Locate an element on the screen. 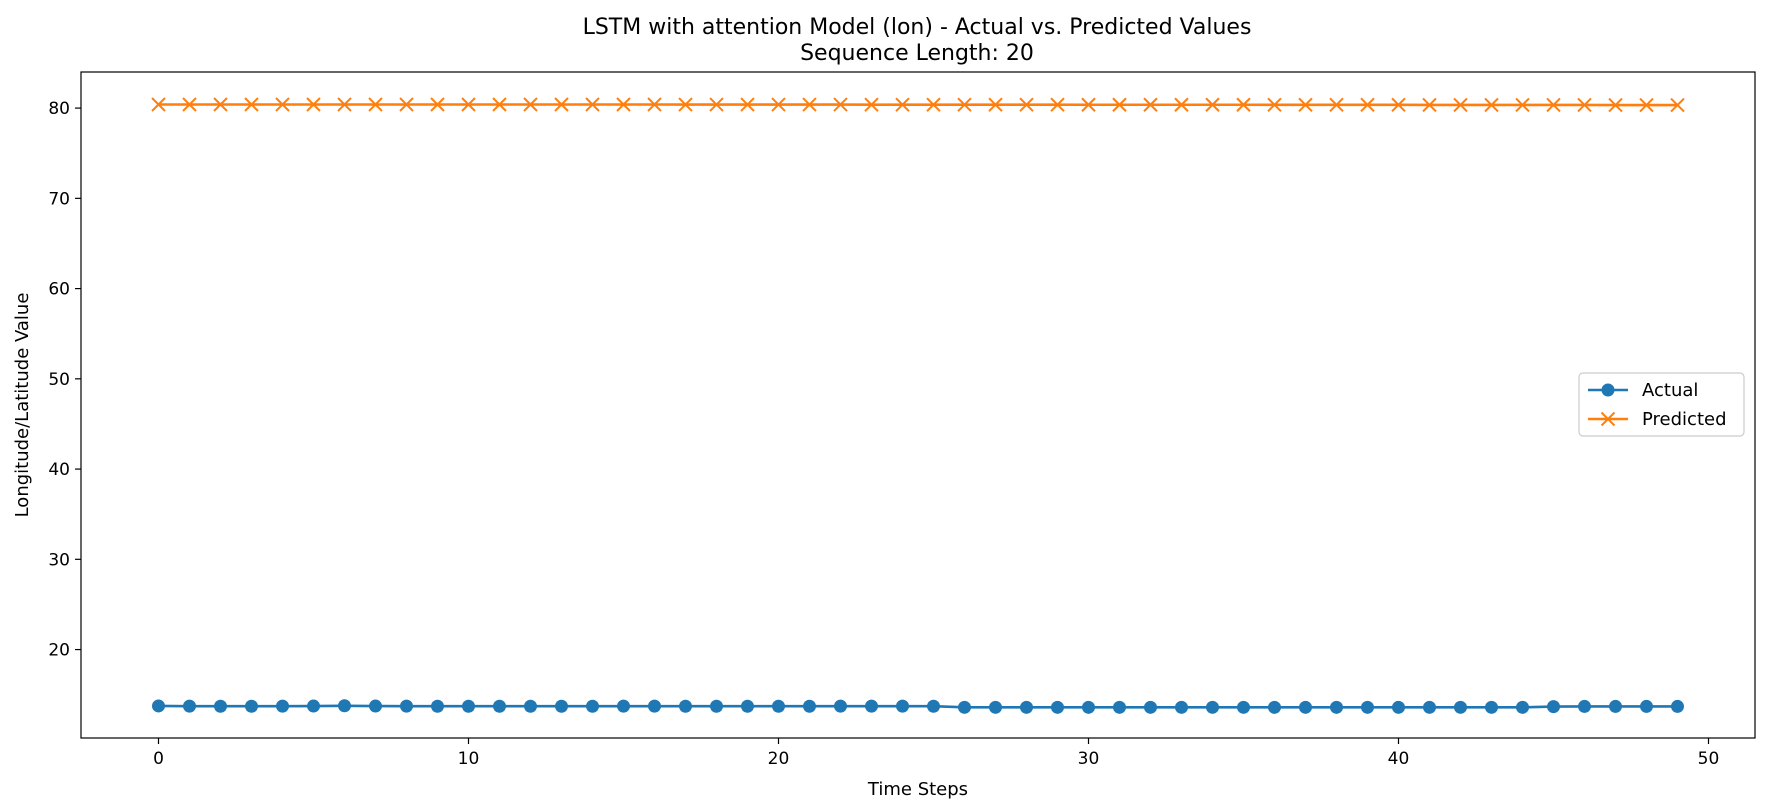  series-predicted is located at coordinates (918, 105).